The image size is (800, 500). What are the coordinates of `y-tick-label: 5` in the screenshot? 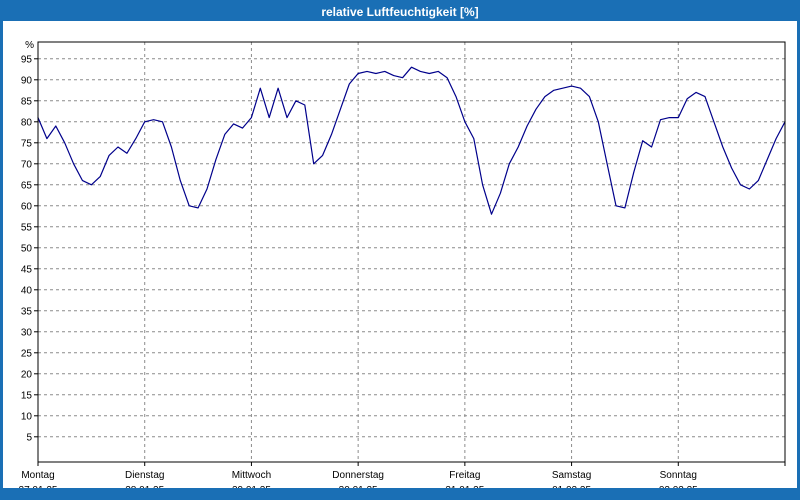 It's located at (29, 437).